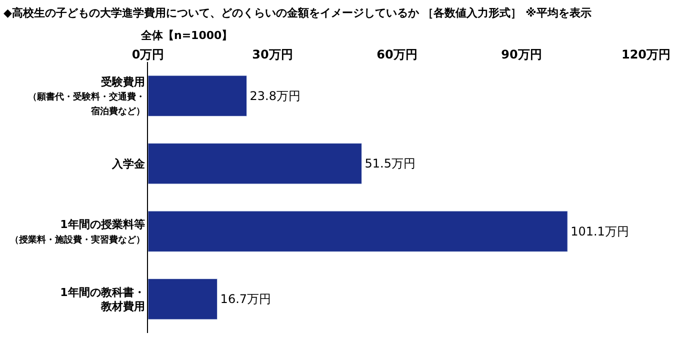  Describe the element at coordinates (275, 95) in the screenshot. I see `data-label: 23.8万円` at that location.